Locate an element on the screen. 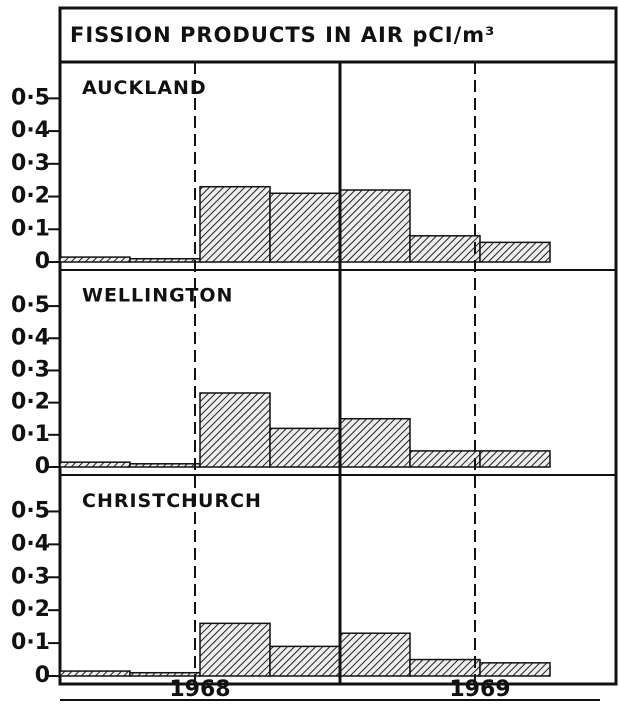  x-tick-label: 1968 is located at coordinates (199, 689).